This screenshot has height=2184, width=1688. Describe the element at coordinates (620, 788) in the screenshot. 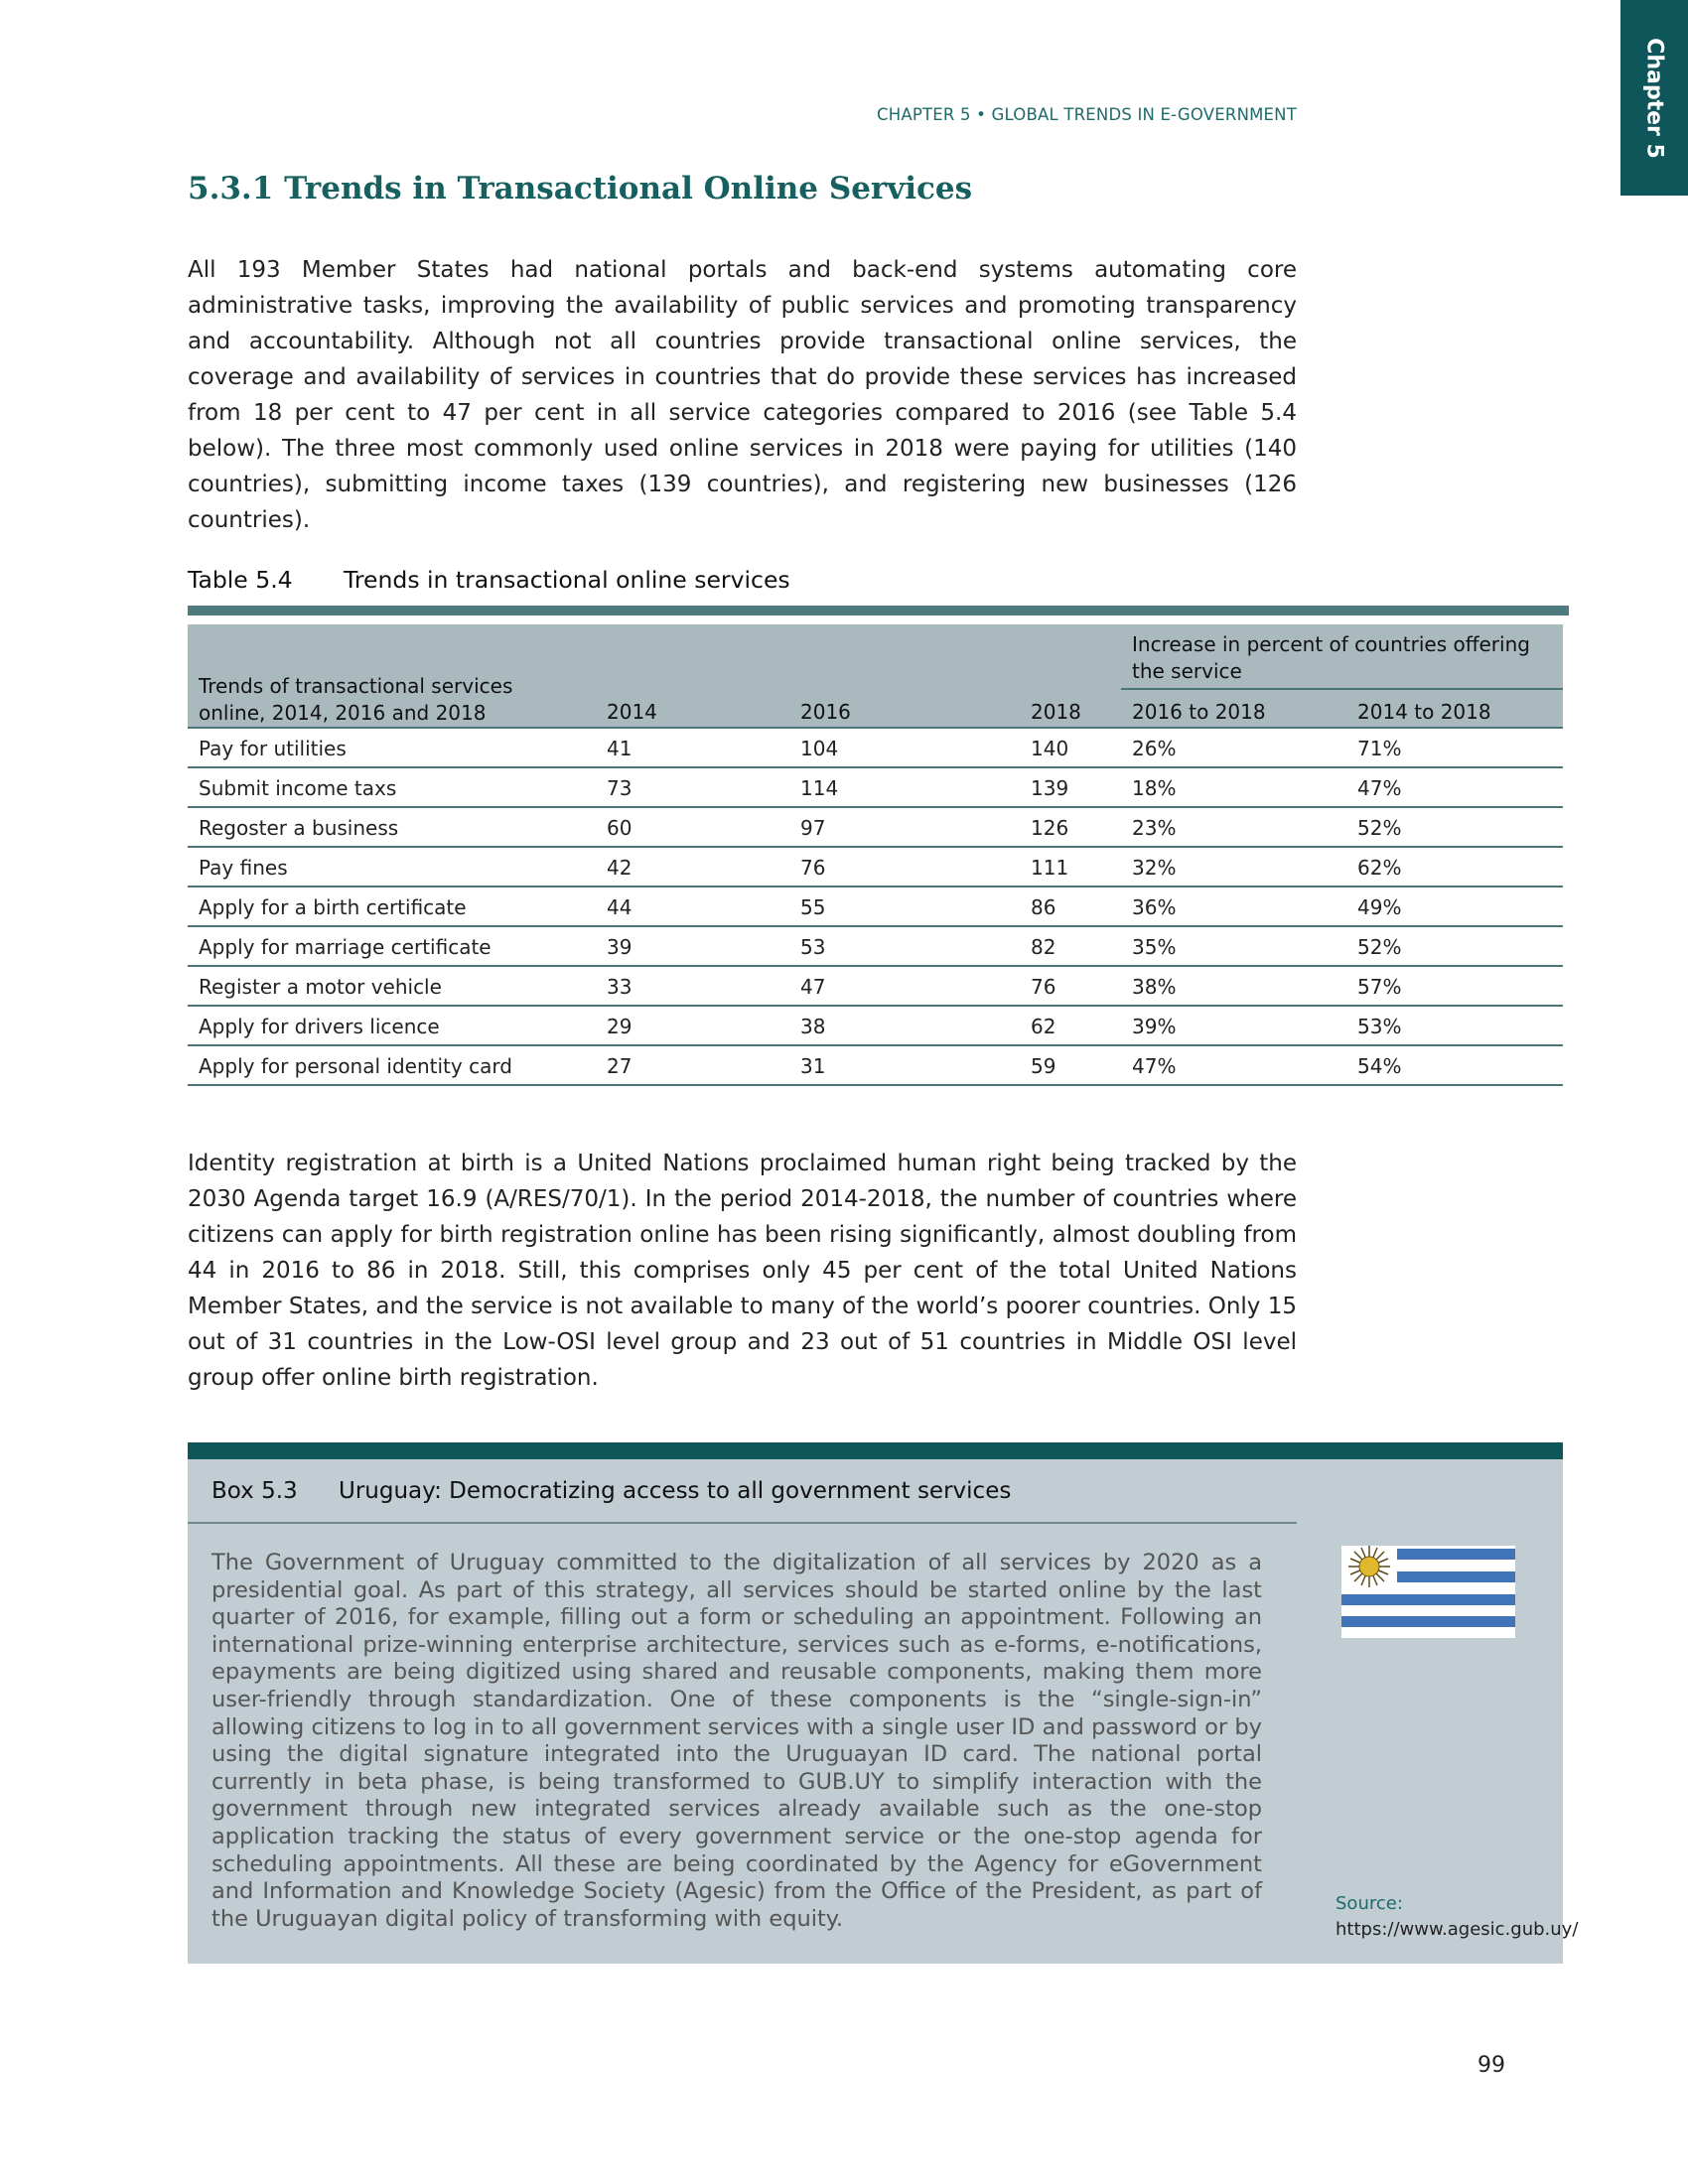

I see `value-2014: 73` at that location.